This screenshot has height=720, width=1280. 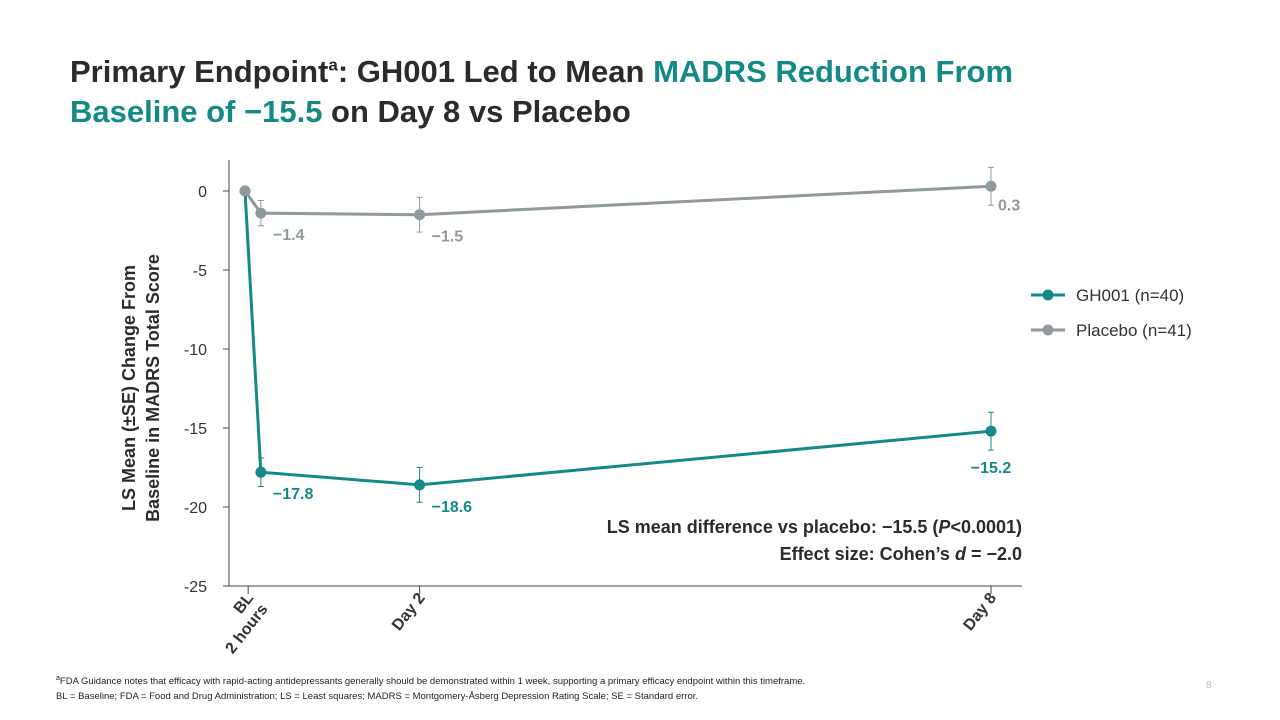 I want to click on y-tick-label: -10, so click(x=195, y=350).